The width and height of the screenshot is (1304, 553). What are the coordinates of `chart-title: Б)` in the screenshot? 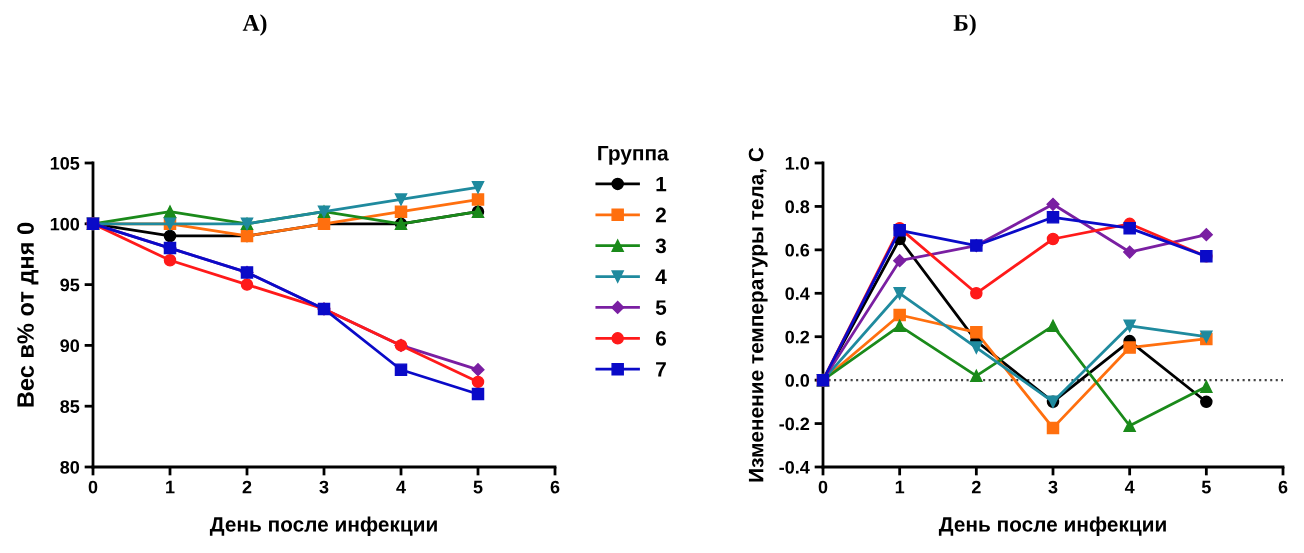 It's located at (964, 25).